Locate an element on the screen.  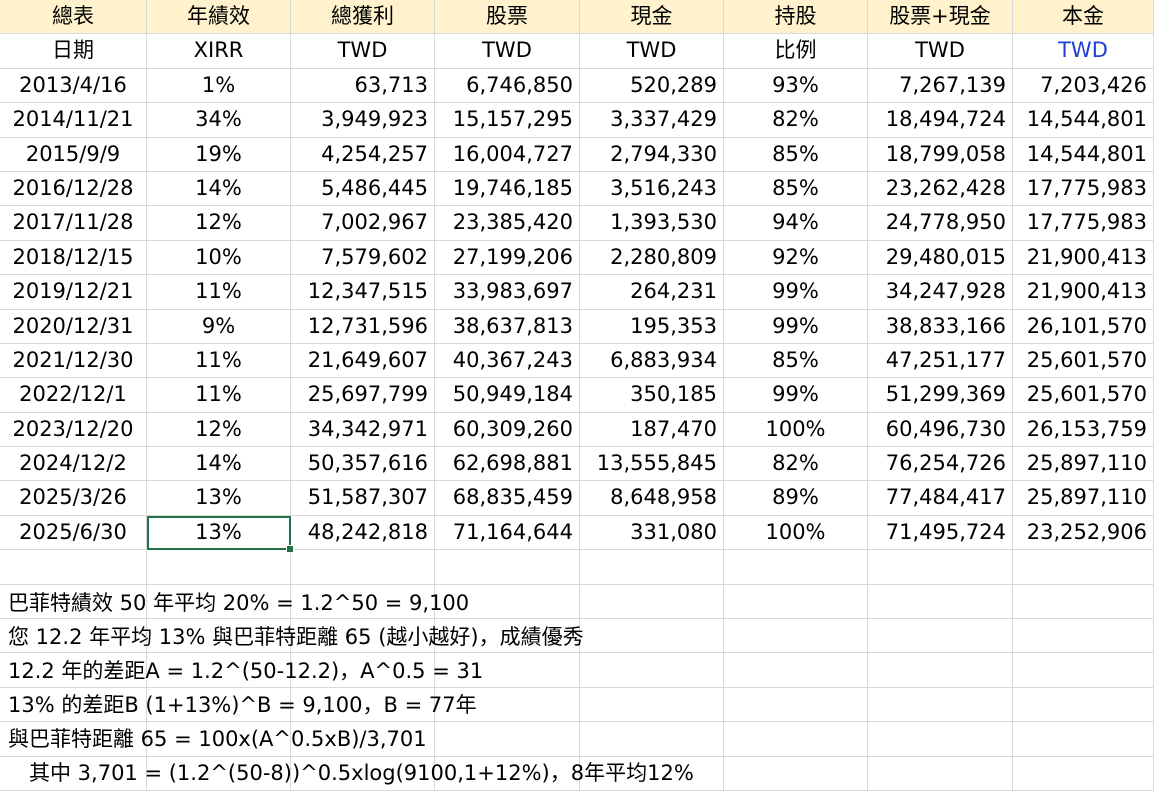
cell-date: 2015/9/9 is located at coordinates (73, 154).